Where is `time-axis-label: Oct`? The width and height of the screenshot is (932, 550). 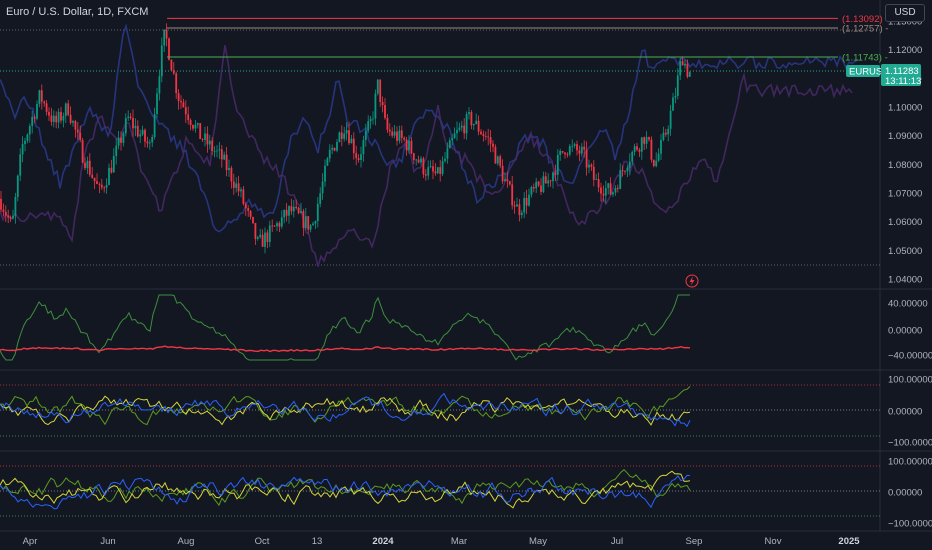 time-axis-label: Oct is located at coordinates (262, 541).